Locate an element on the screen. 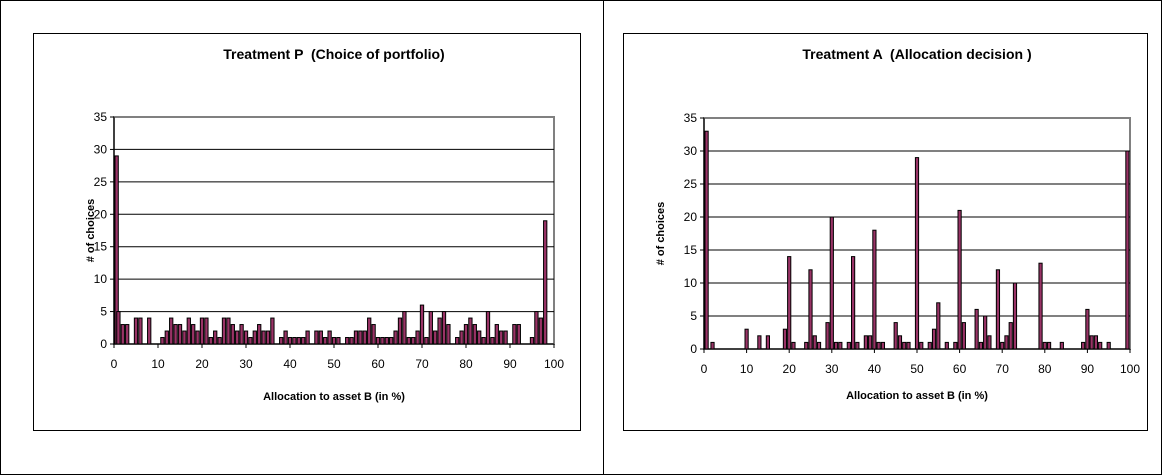 The image size is (1162, 475). x-tick-label: 10 is located at coordinates (158, 364).